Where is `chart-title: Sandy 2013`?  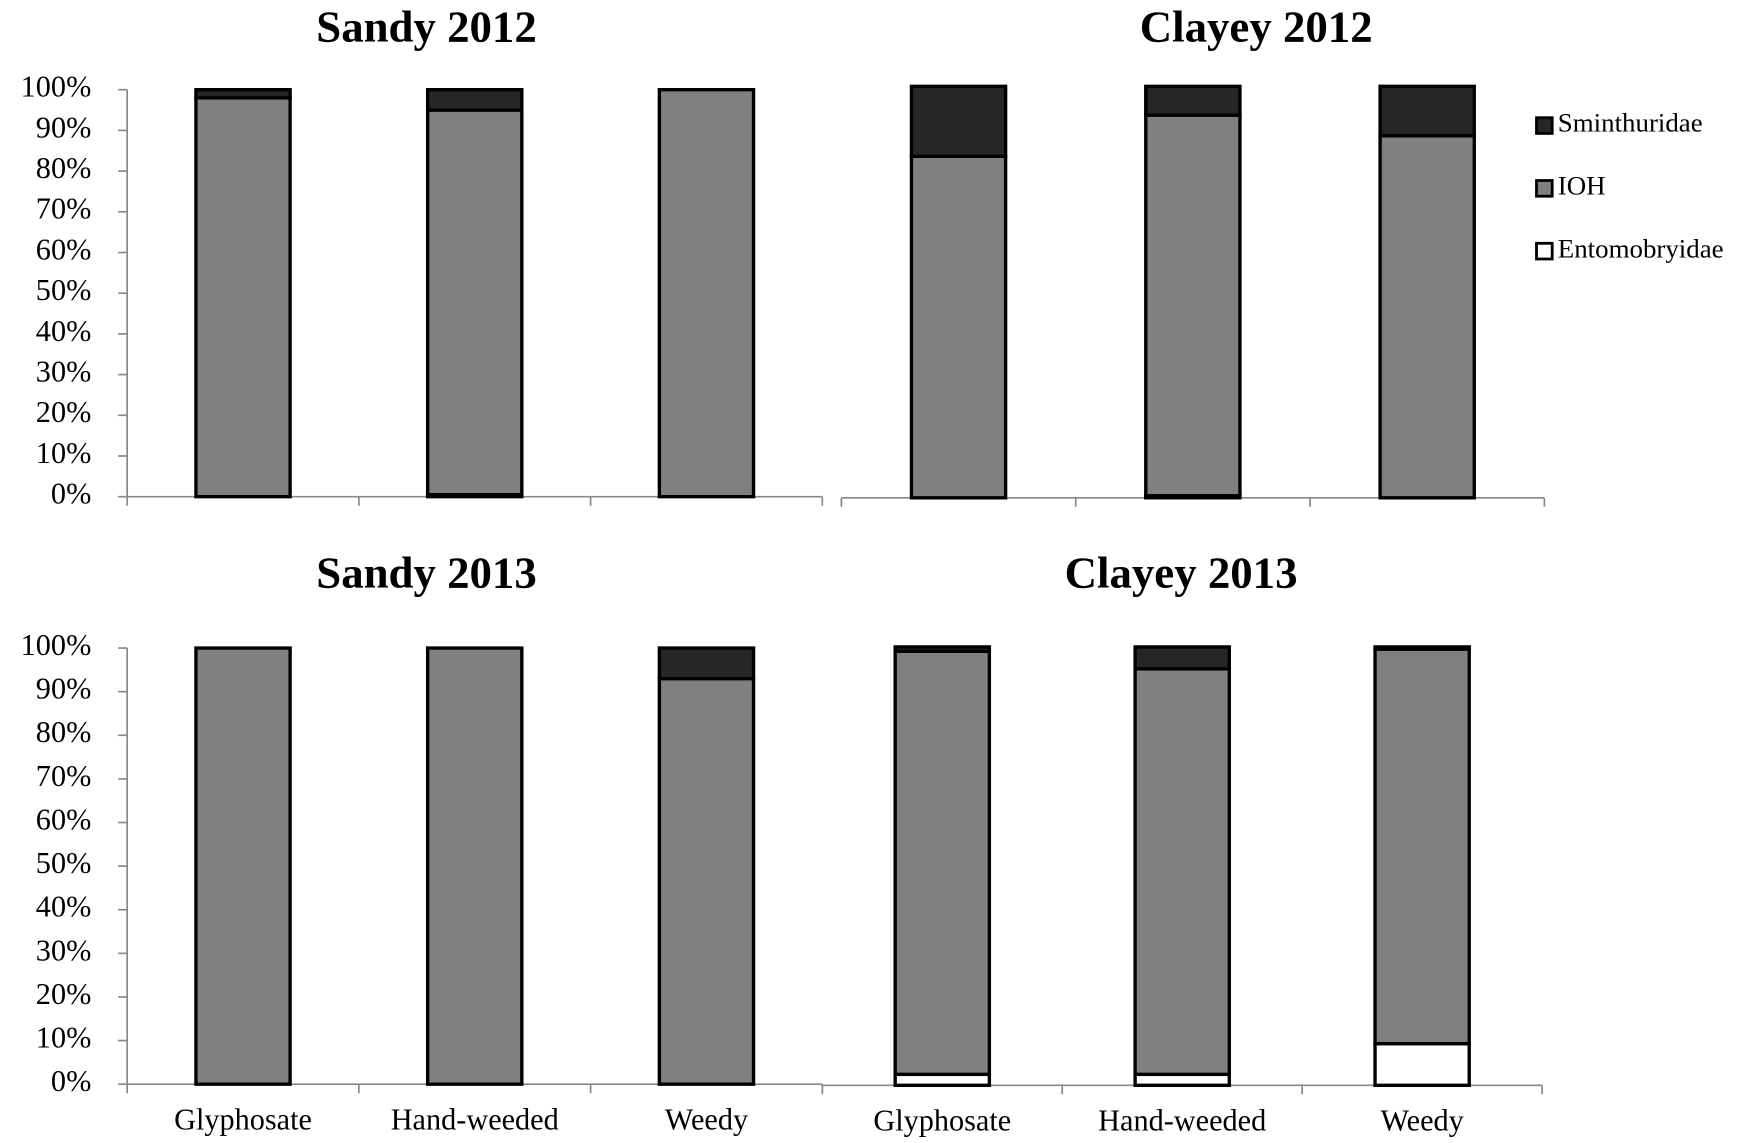
chart-title: Sandy 2013 is located at coordinates (426, 573).